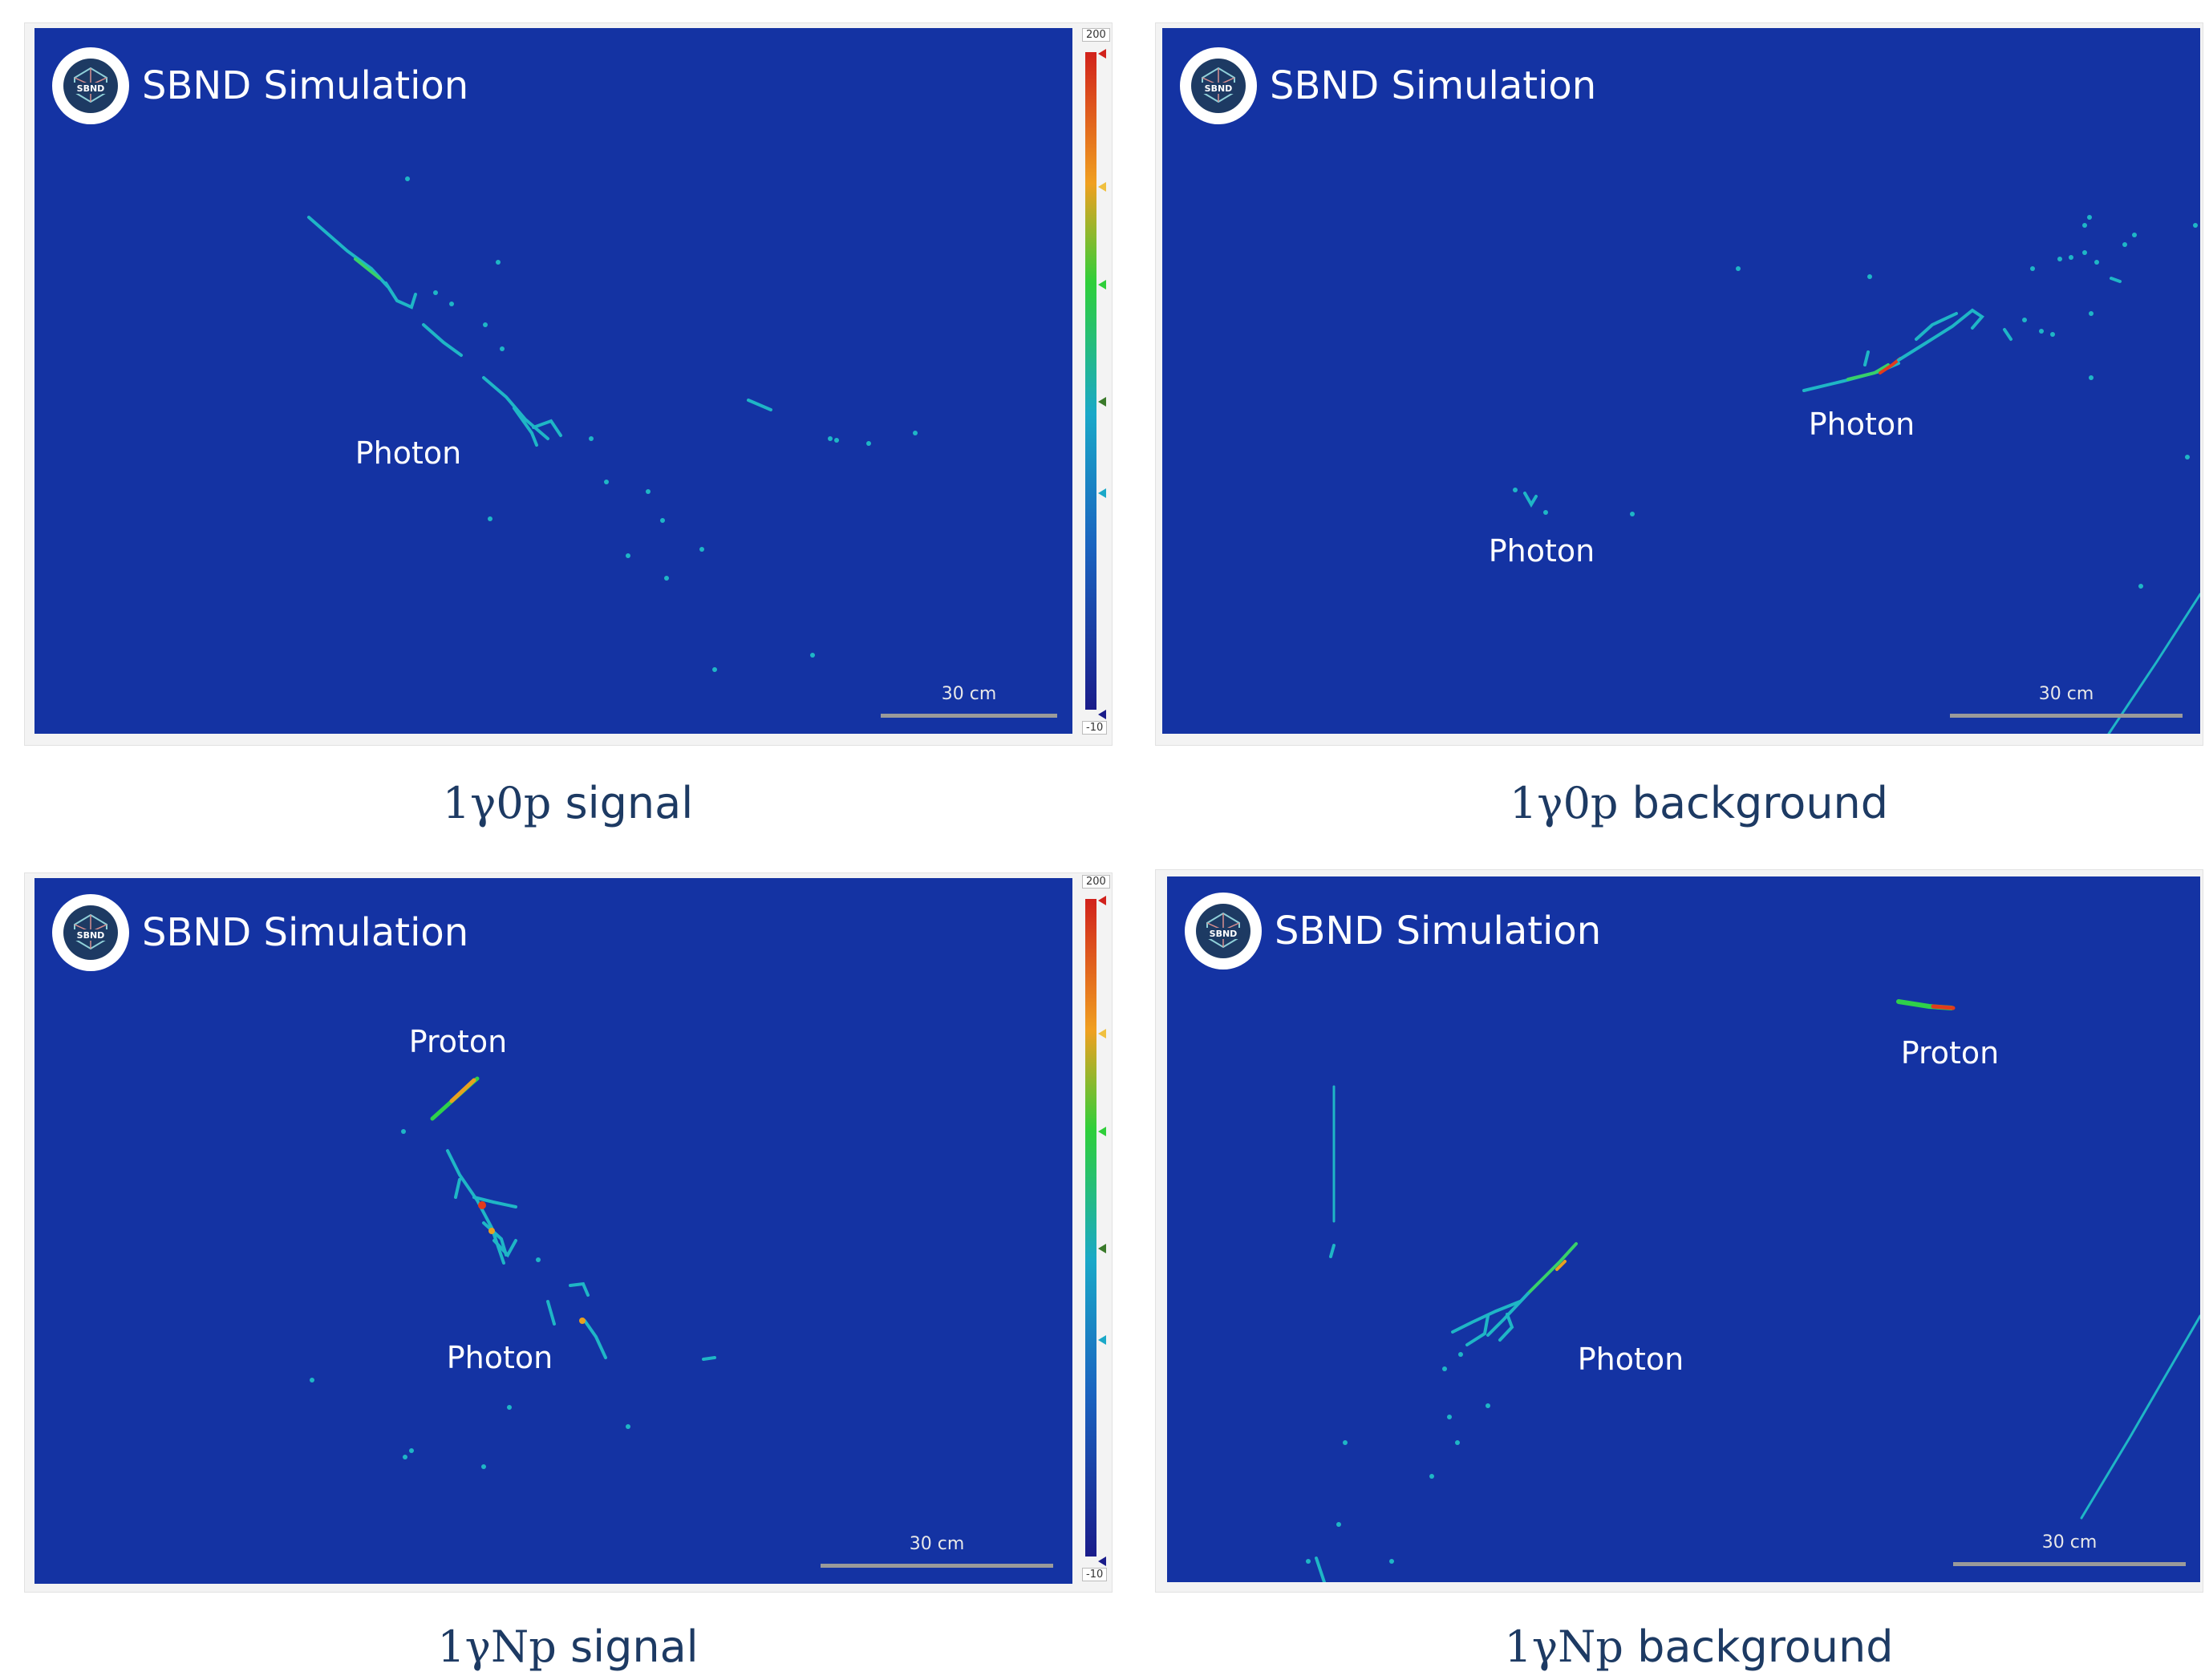 This screenshot has height=1680, width=2205. What do you see at coordinates (567, 1646) in the screenshot?
I see `caption-1gNp-signal: 1γNp signal` at bounding box center [567, 1646].